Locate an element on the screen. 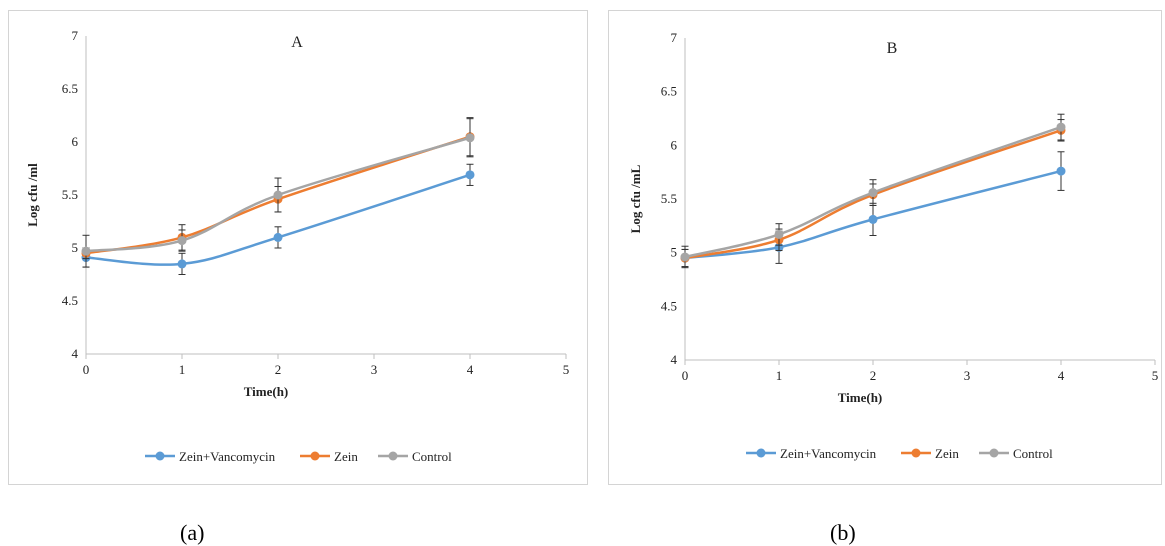  y-axis-label: Log cfu /ml is located at coordinates (32, 195).